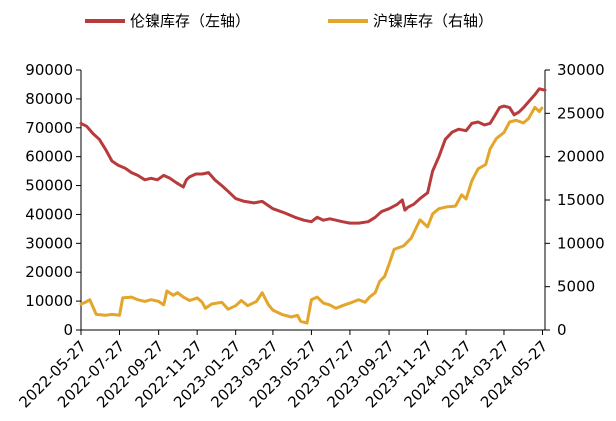 This screenshot has width=616, height=421. What do you see at coordinates (581, 70) in the screenshot?
I see `y-right-tick-label: 30000` at bounding box center [581, 70].